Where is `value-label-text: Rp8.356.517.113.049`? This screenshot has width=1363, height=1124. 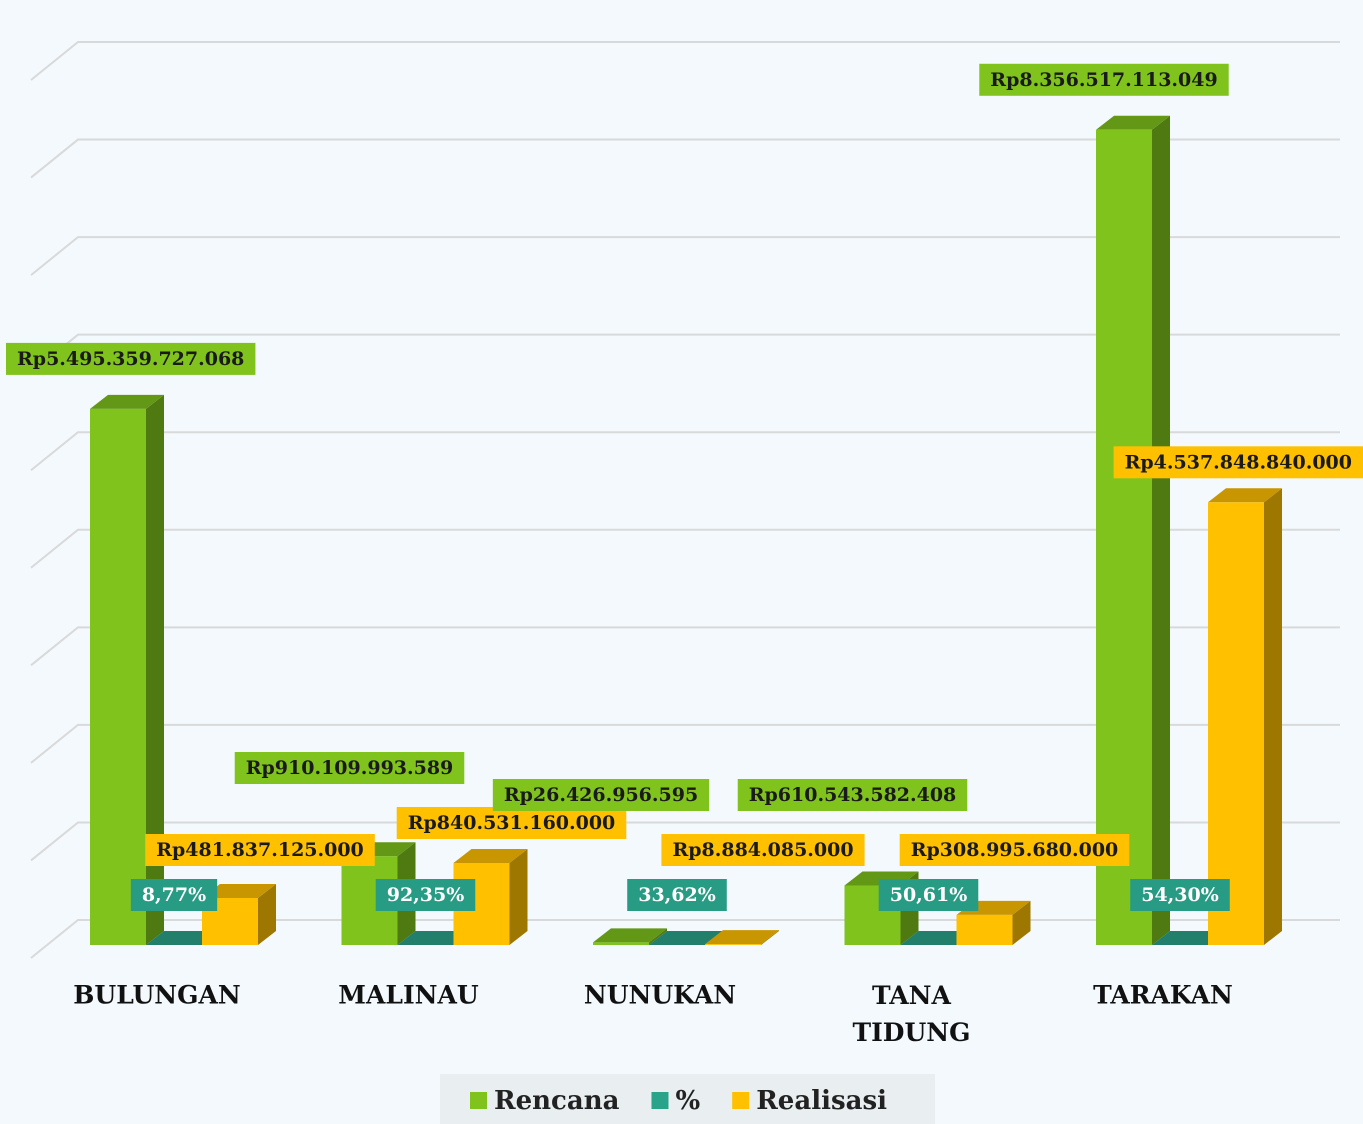
value-label-text: Rp8.356.517.113.049 is located at coordinates (1103, 80).